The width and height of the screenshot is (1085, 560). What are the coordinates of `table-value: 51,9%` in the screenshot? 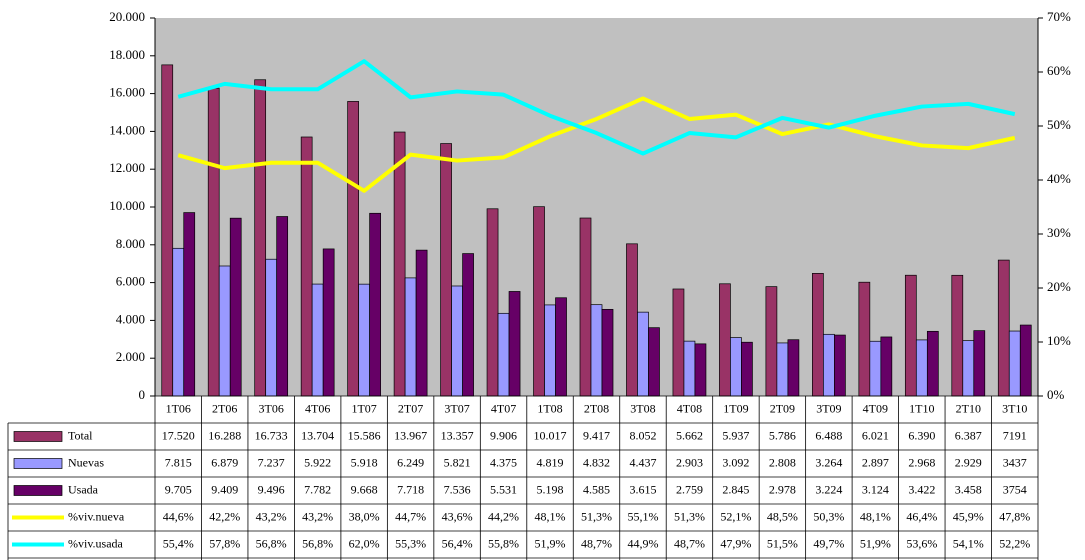 It's located at (875, 543).